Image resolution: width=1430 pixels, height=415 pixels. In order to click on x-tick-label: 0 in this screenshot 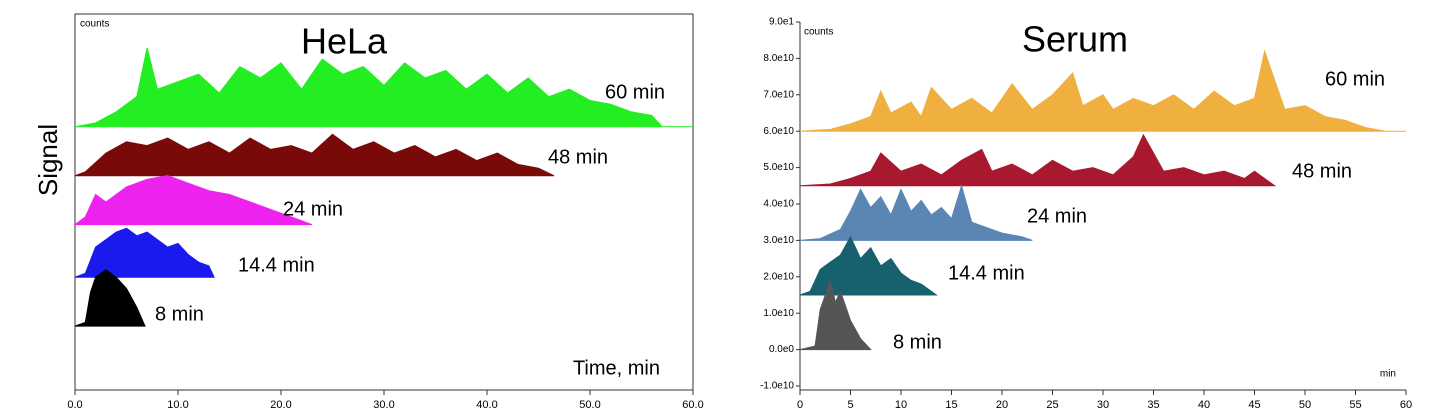, I will do `click(800, 405)`.